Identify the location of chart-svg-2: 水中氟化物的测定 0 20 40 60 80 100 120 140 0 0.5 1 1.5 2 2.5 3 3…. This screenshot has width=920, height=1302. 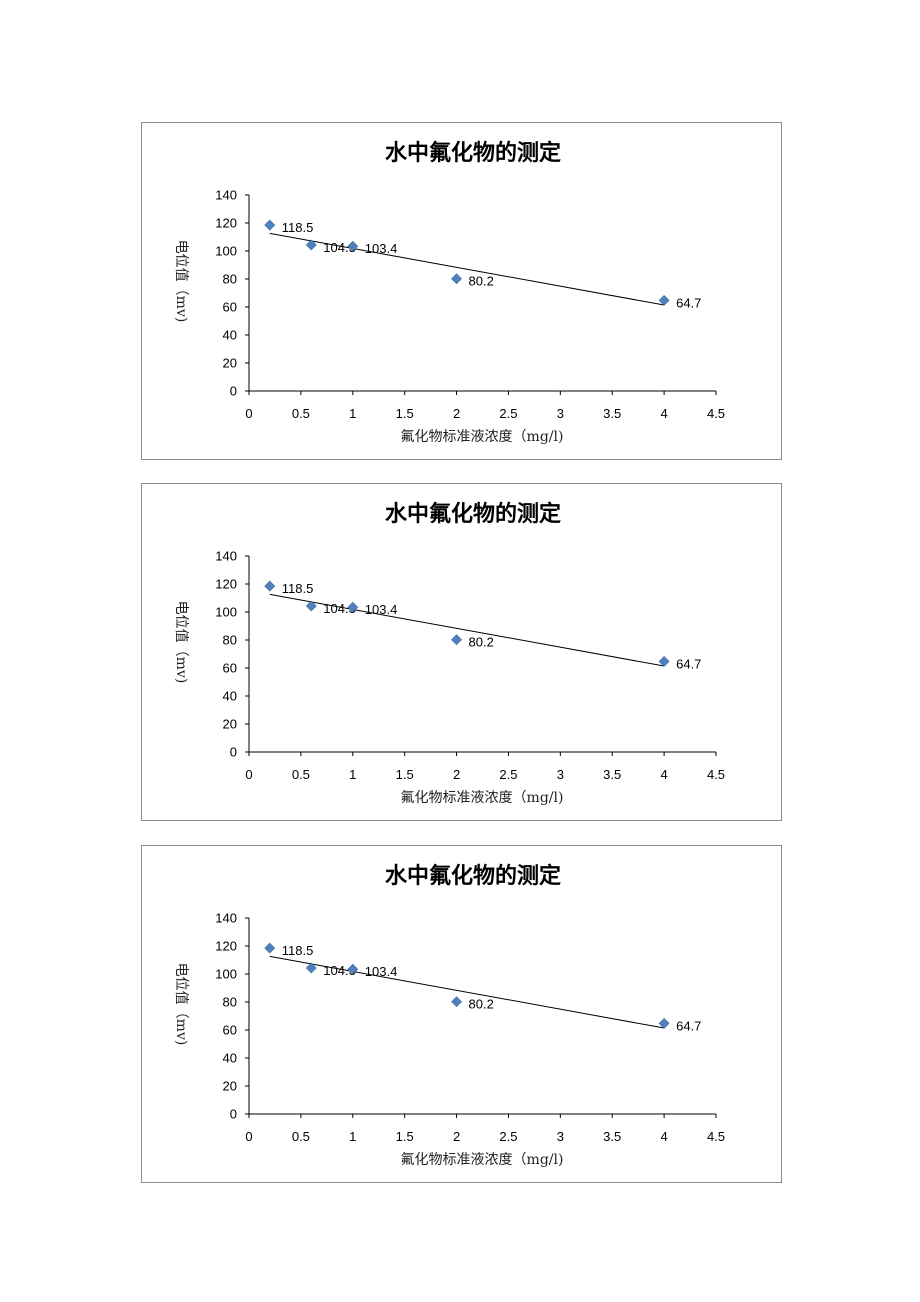
(449, 653).